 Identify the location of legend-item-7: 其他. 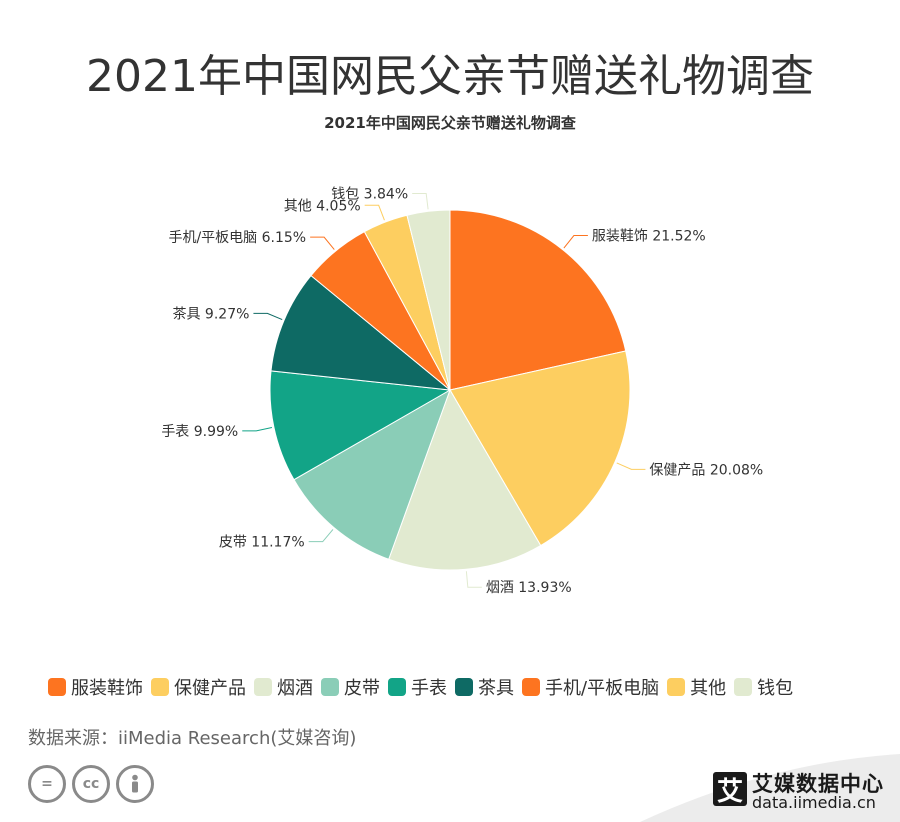
(696, 687).